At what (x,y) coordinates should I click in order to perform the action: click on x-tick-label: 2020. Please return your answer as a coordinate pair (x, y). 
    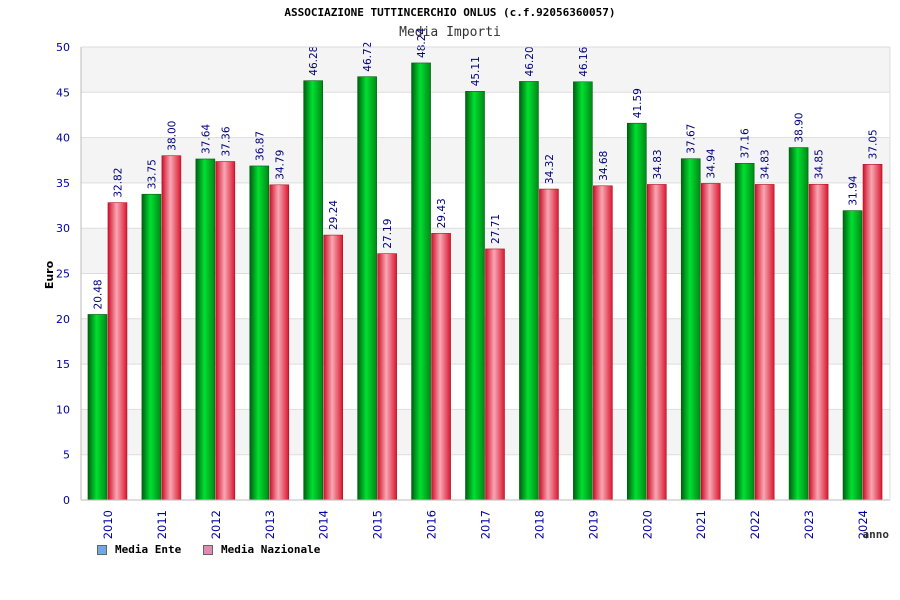
    Looking at the image, I should click on (647, 524).